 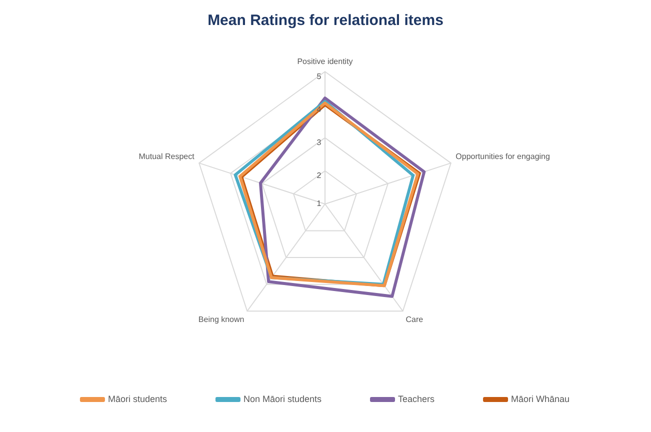 I want to click on y-tick-label: 1, so click(x=319, y=203).